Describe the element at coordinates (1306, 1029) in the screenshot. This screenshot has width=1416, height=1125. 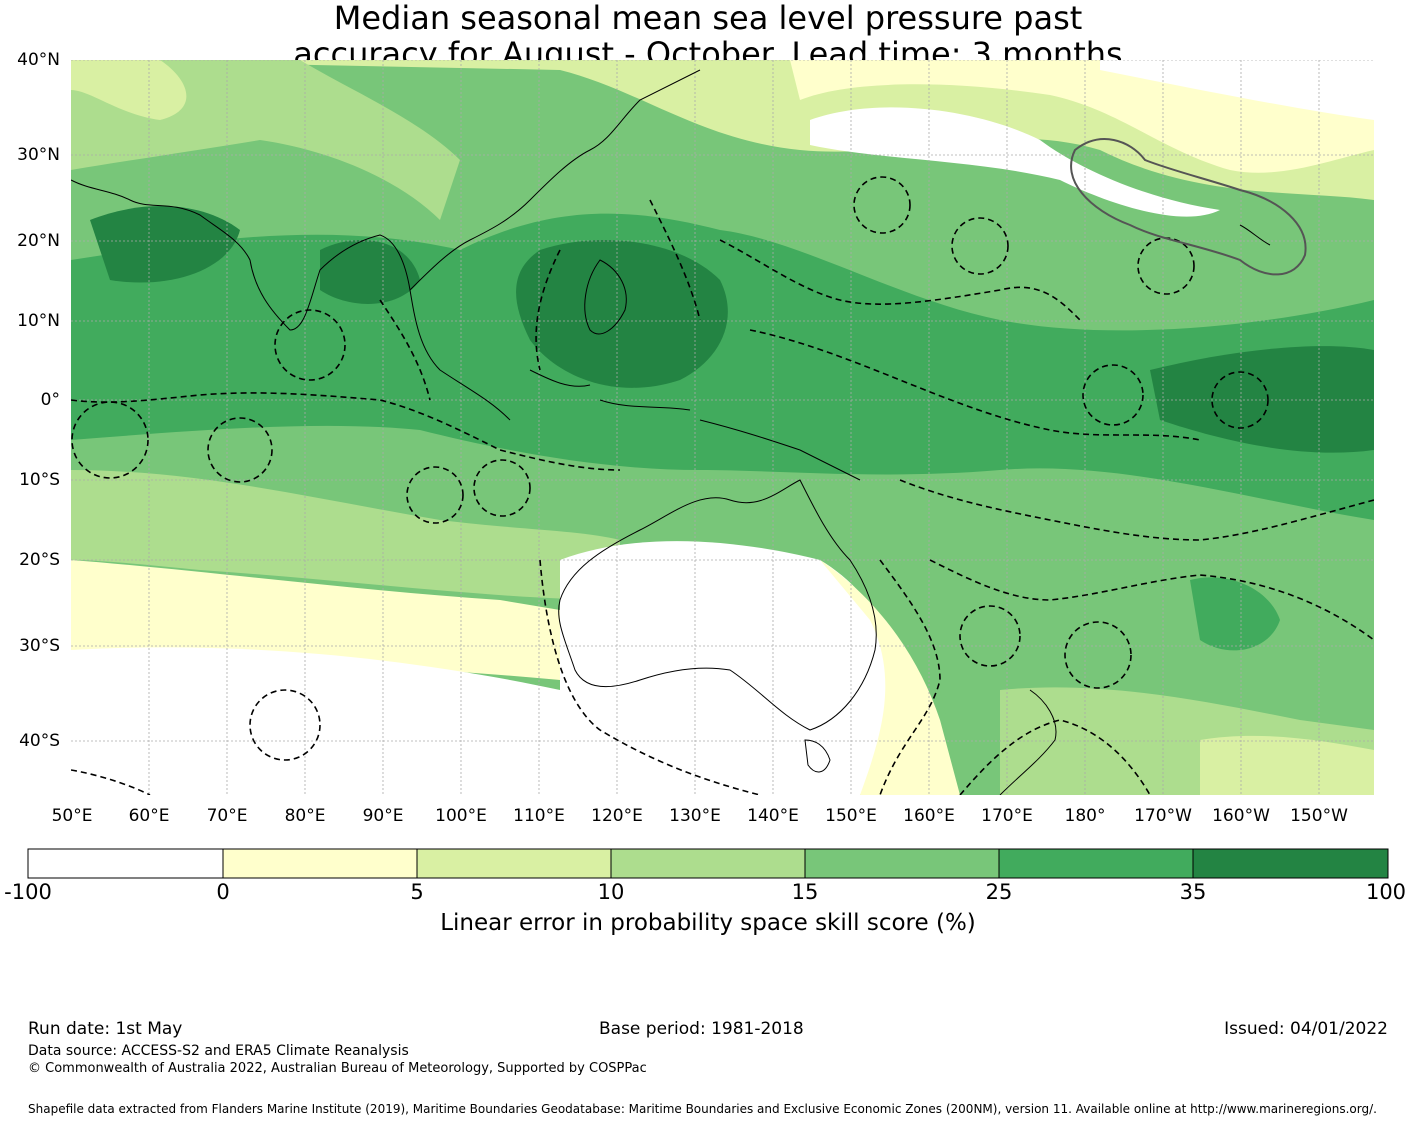
I see `issued-date: Issued: 04/01/2022` at that location.